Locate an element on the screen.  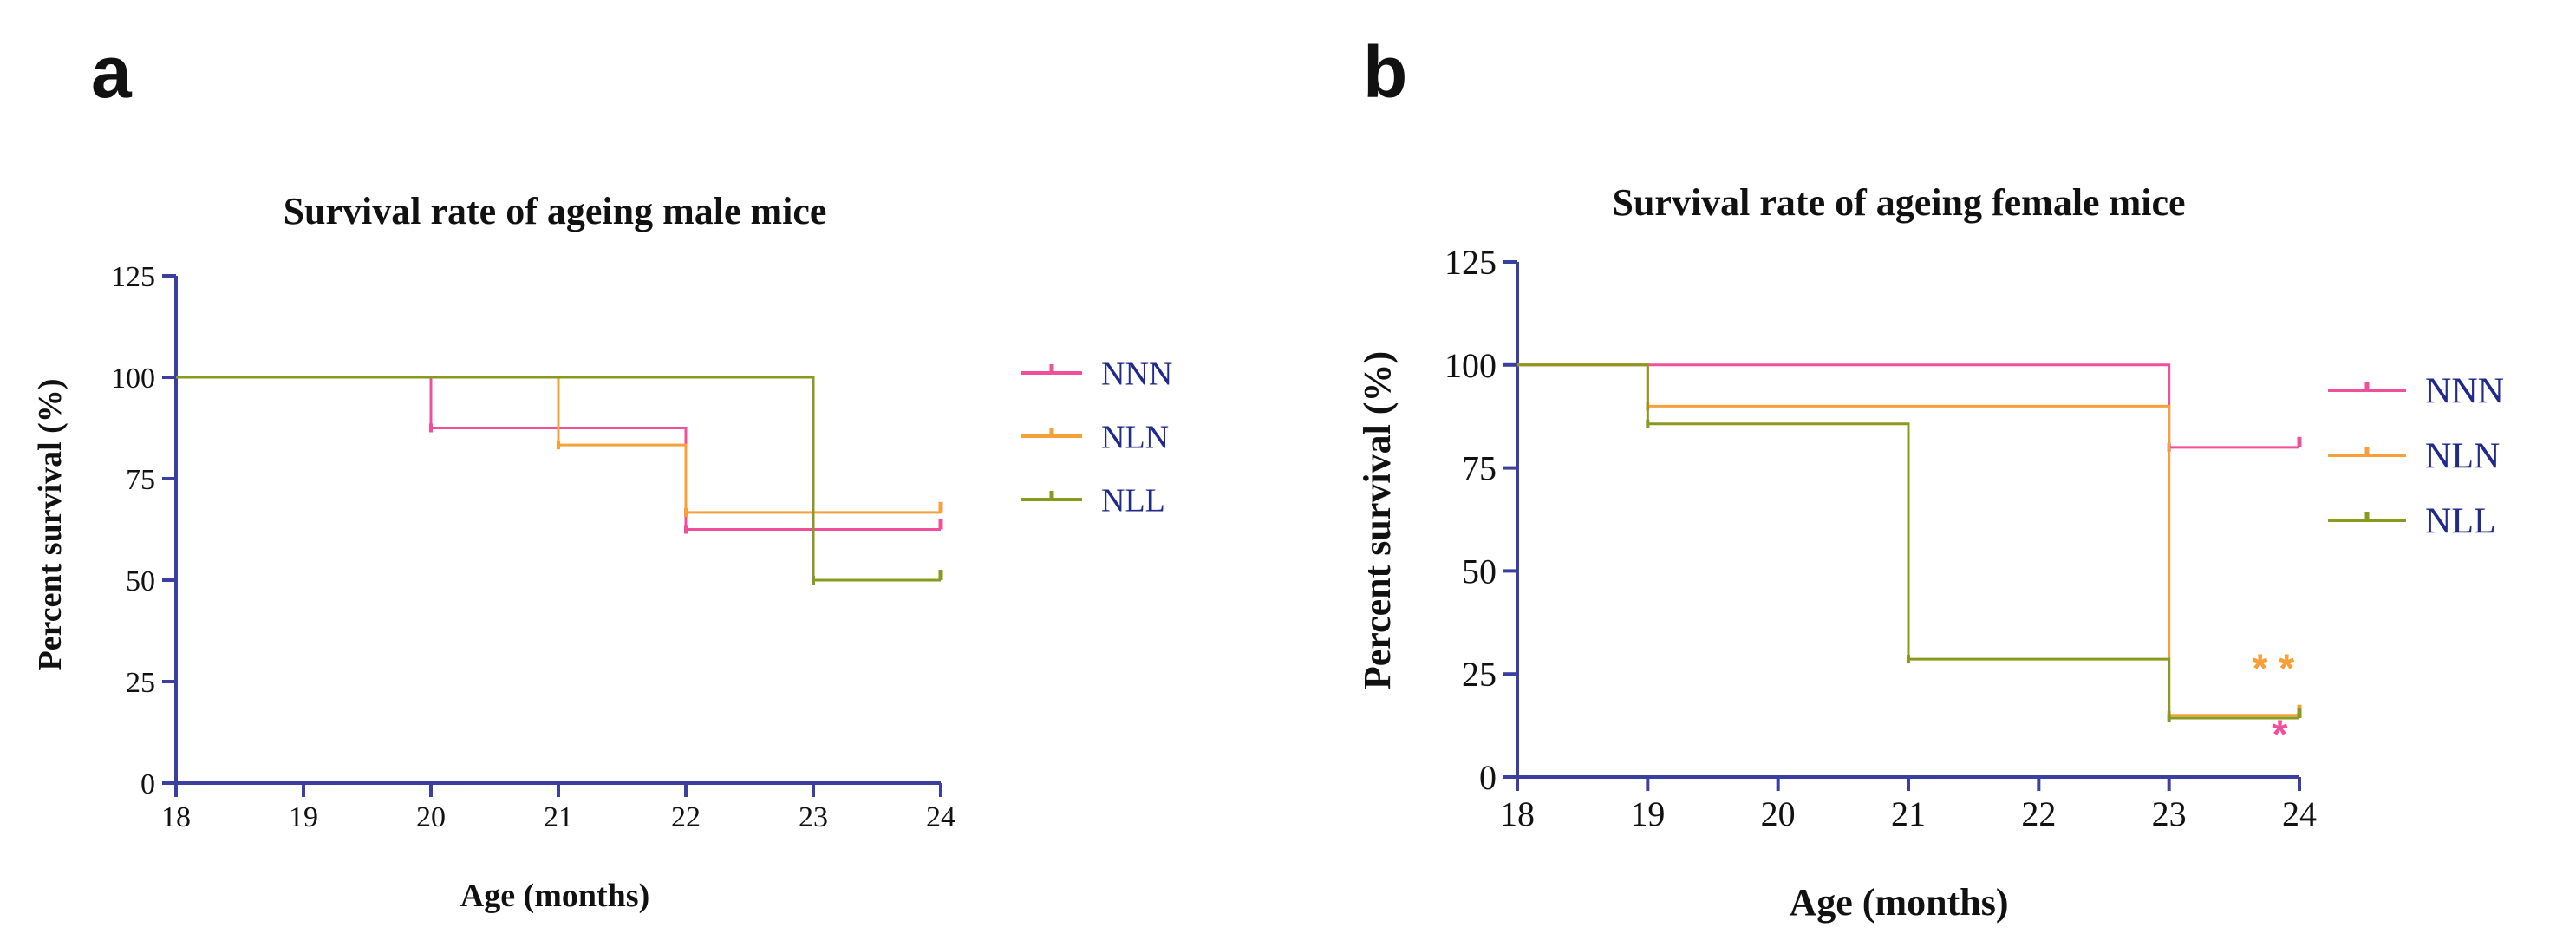
significance-marker: * is located at coordinates (2280, 735).